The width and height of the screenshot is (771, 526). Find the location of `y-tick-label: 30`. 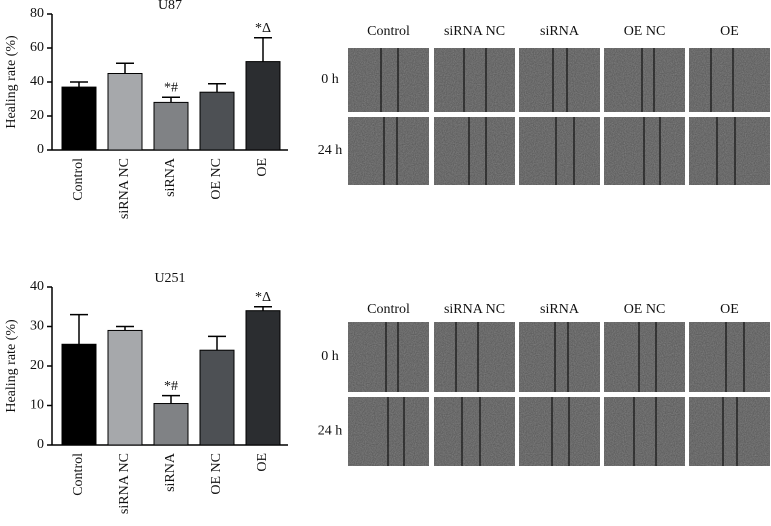

y-tick-label: 30 is located at coordinates (37, 326).